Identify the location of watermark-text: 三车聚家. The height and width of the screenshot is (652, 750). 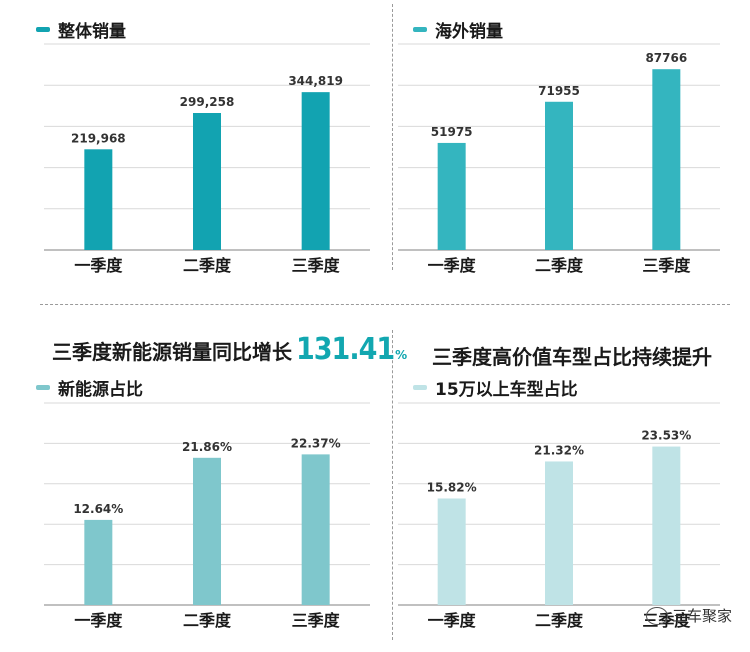
(701, 616).